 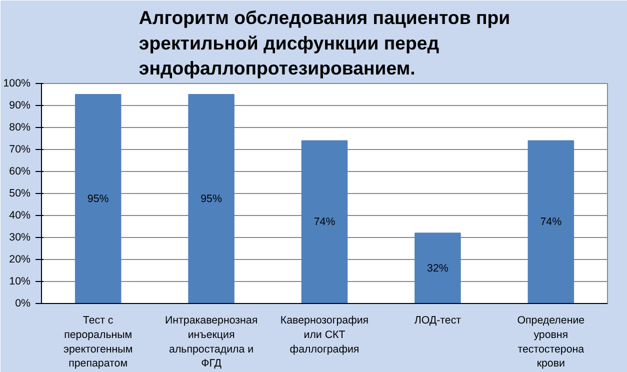 I want to click on x-tick-label: ЛОД-тест, so click(x=438, y=320).